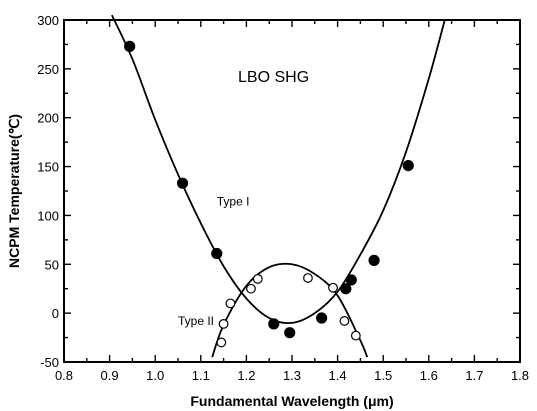 The height and width of the screenshot is (411, 537). Describe the element at coordinates (338, 375) in the screenshot. I see `x-tick-label: 1.4` at that location.